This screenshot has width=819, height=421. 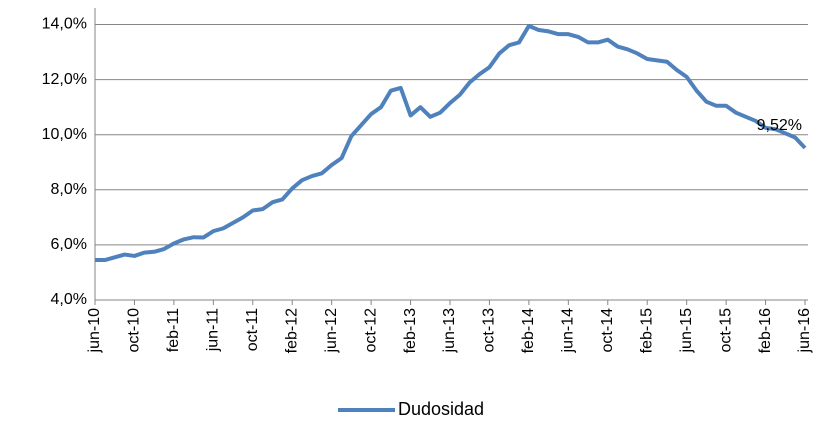 I want to click on y-tick-label: 4,0%, so click(x=69, y=299).